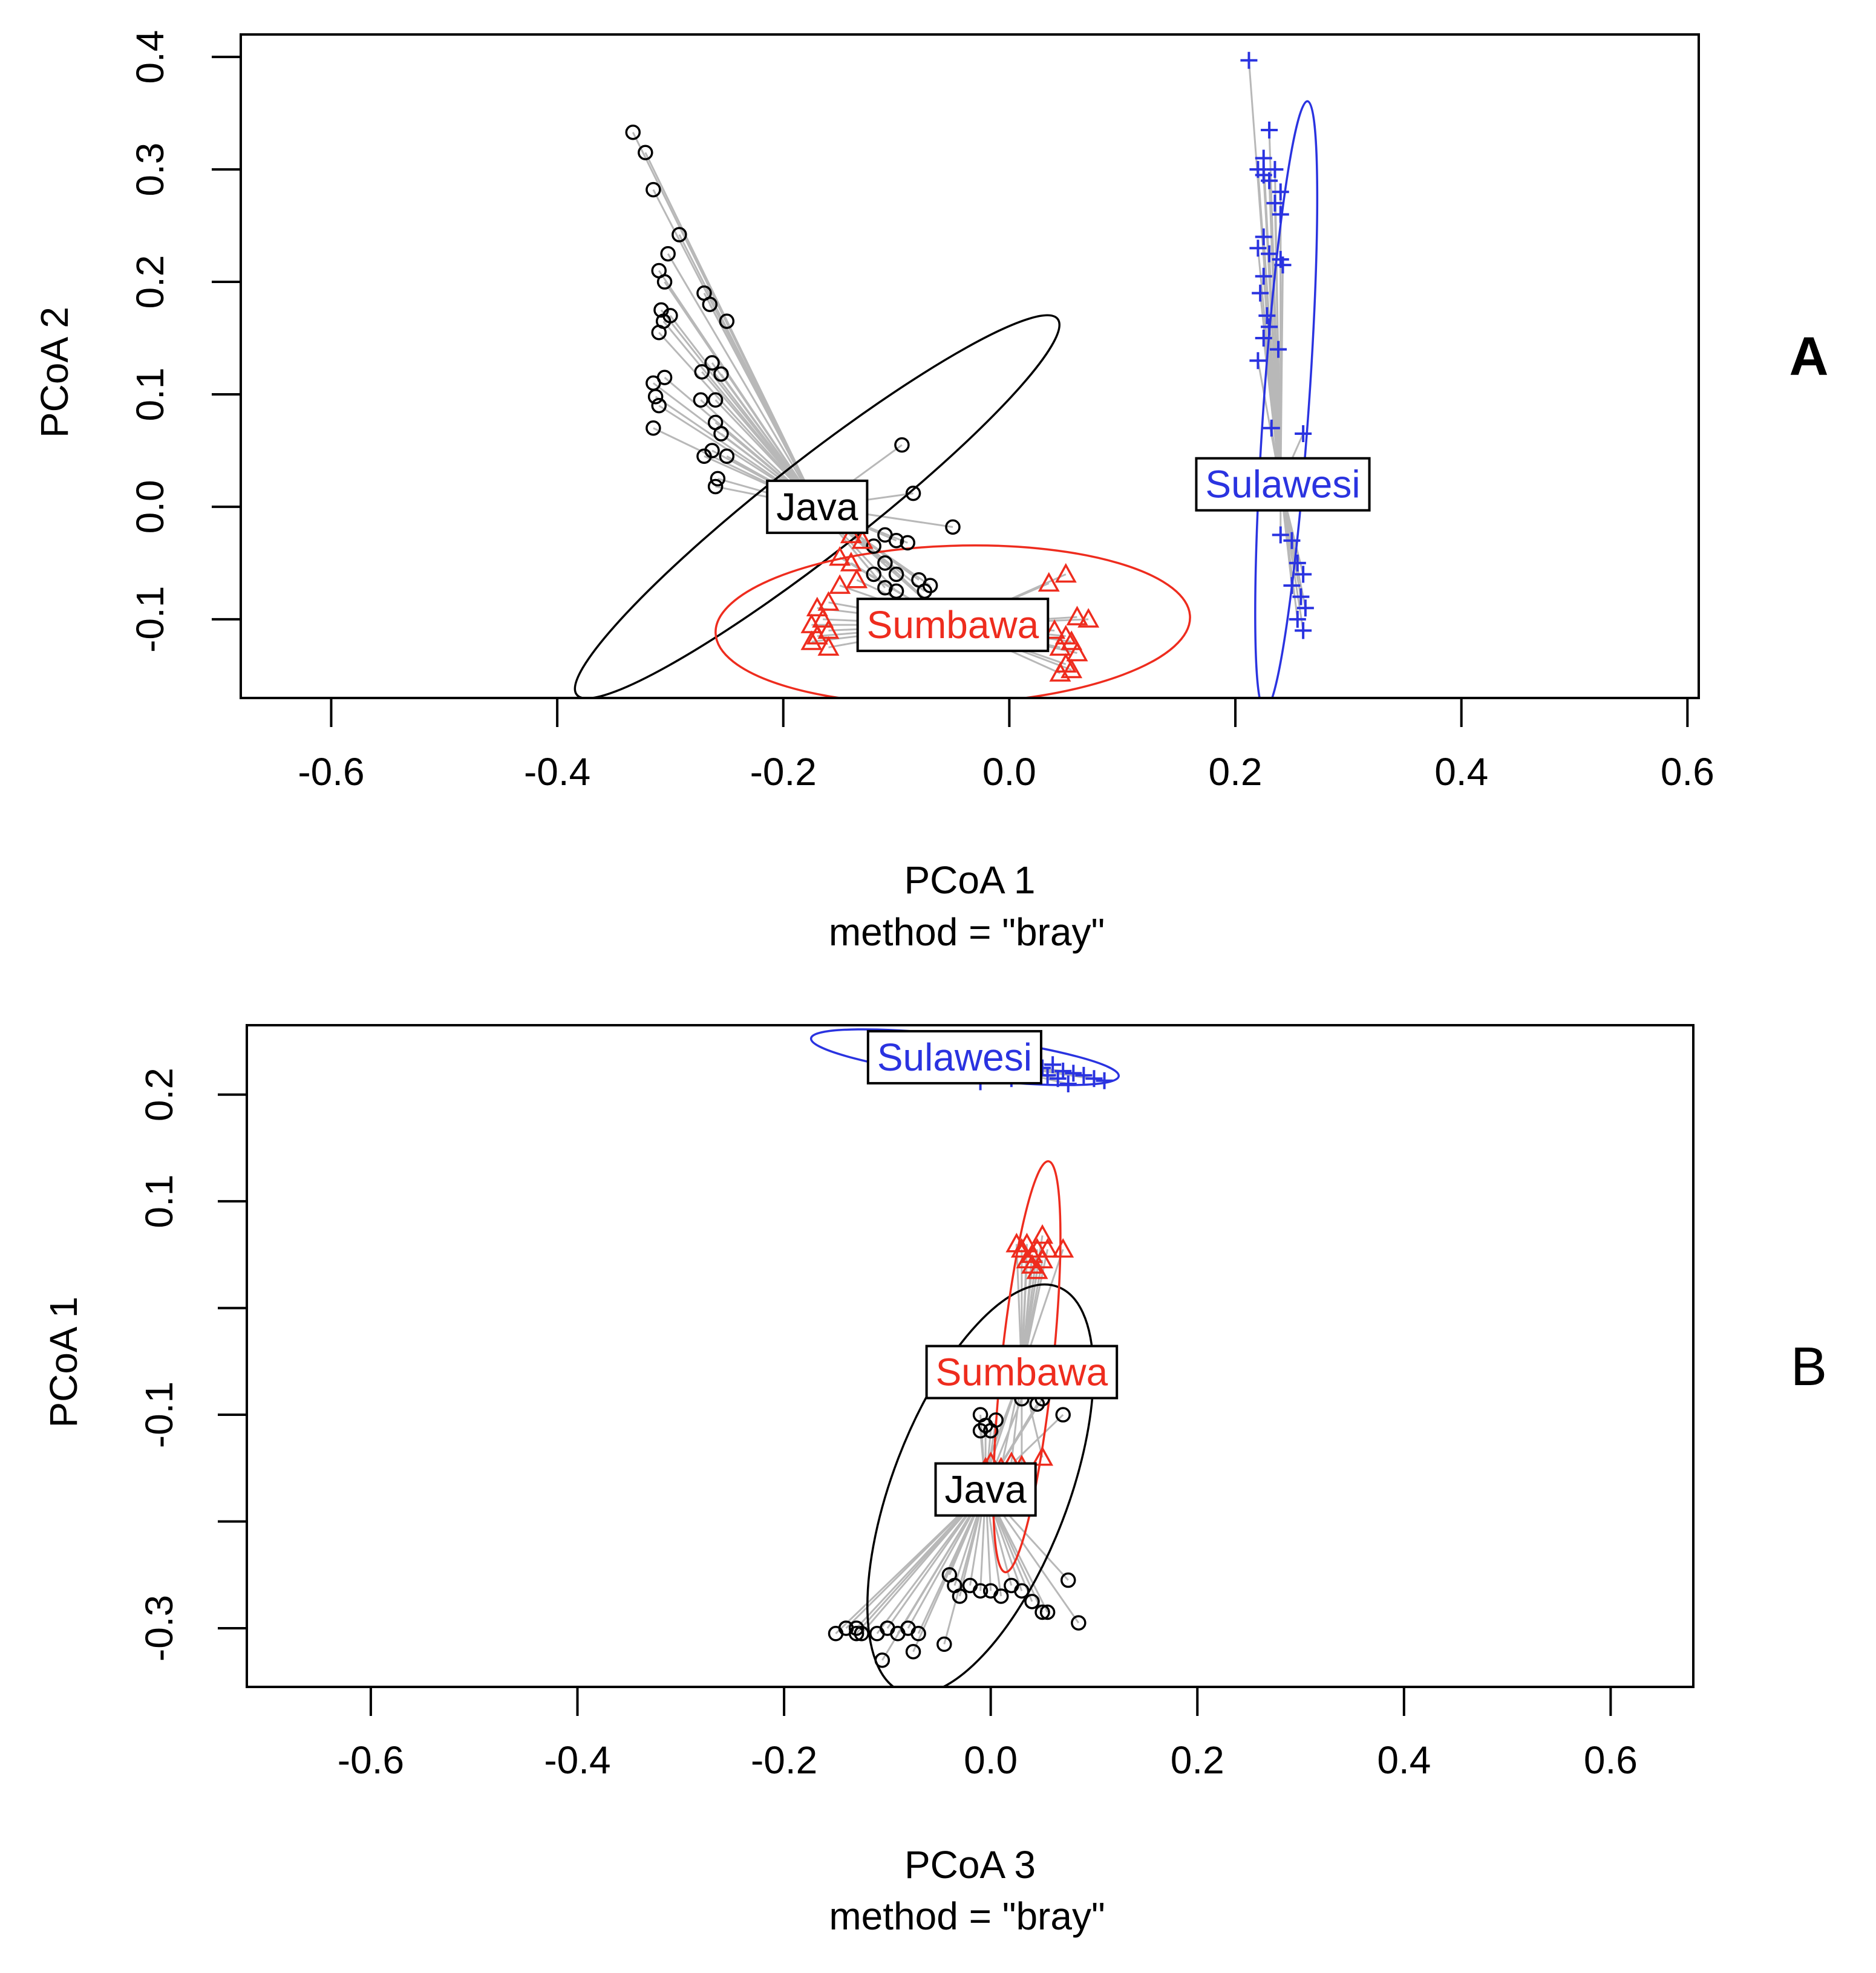 The image size is (1876, 1973). What do you see at coordinates (150, 507) in the screenshot?
I see `panel-a-y-tick-label: 0.0` at bounding box center [150, 507].